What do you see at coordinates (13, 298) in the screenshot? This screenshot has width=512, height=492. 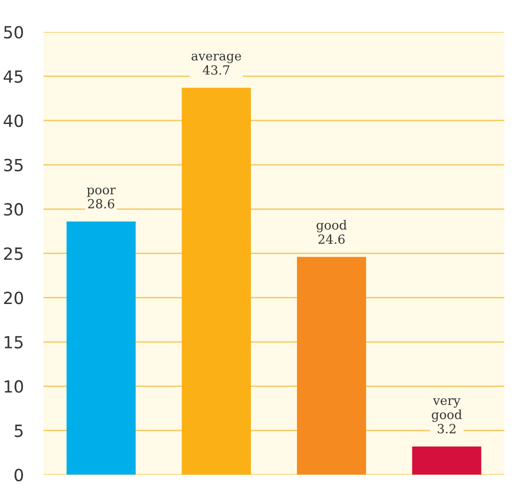 I see `y-tick-label: 20` at bounding box center [13, 298].